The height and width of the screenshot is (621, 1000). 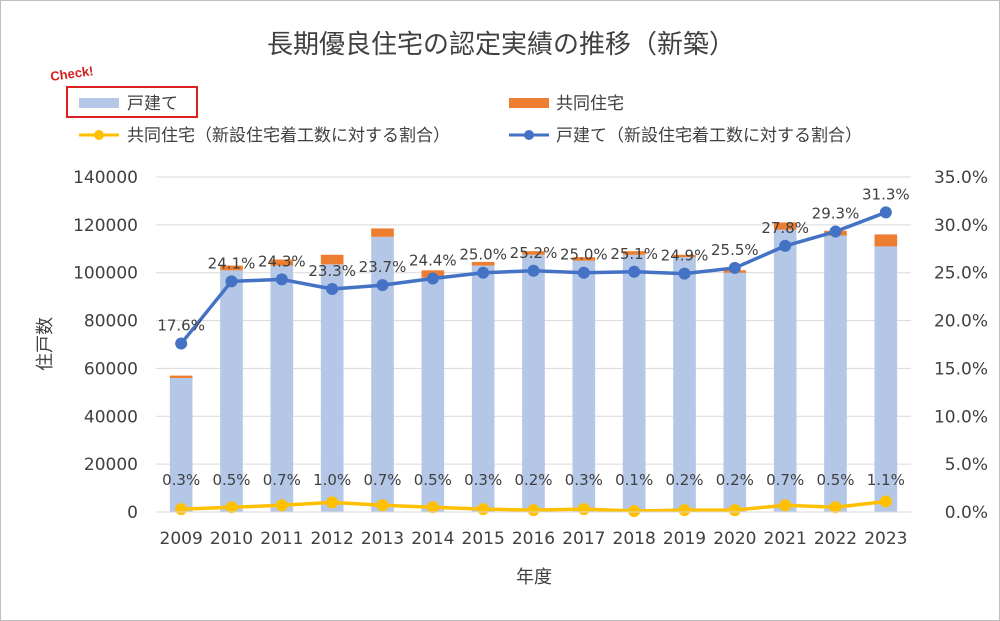 What do you see at coordinates (111, 465) in the screenshot?
I see `y-tick-label: 20000` at bounding box center [111, 465].